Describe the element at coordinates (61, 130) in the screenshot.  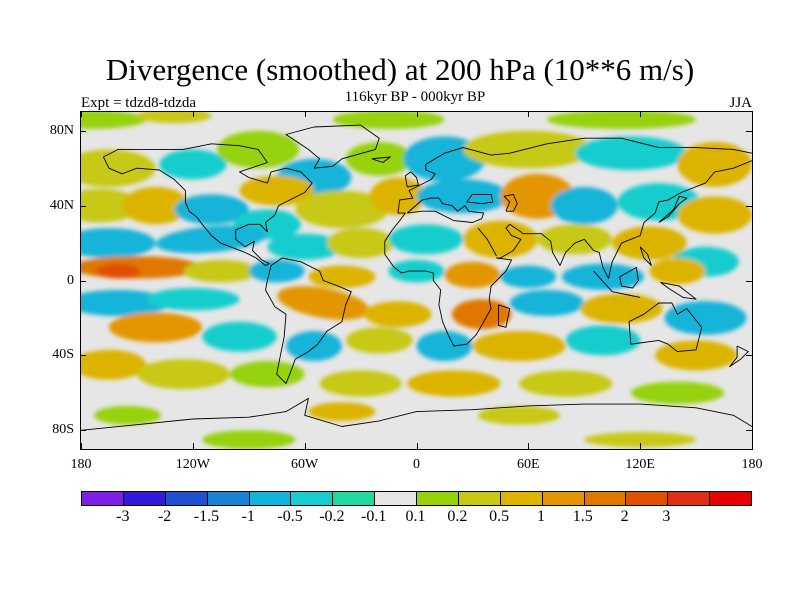
I see `lat-tick-label: 80N` at that location.